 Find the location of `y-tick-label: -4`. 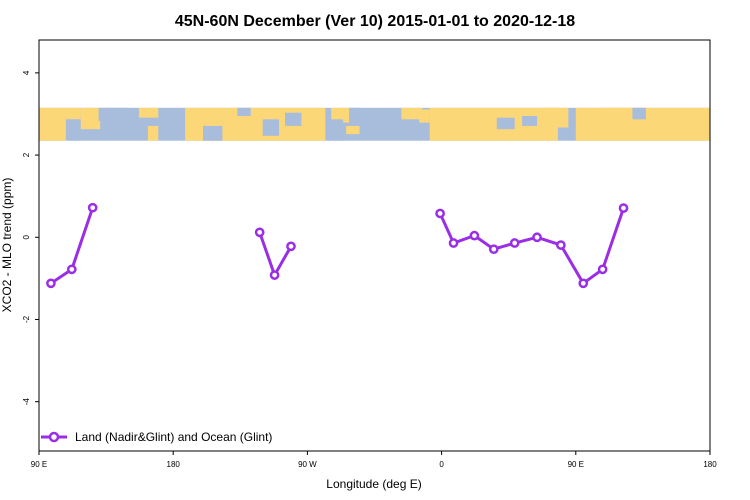

y-tick-label: -4 is located at coordinates (26, 402).